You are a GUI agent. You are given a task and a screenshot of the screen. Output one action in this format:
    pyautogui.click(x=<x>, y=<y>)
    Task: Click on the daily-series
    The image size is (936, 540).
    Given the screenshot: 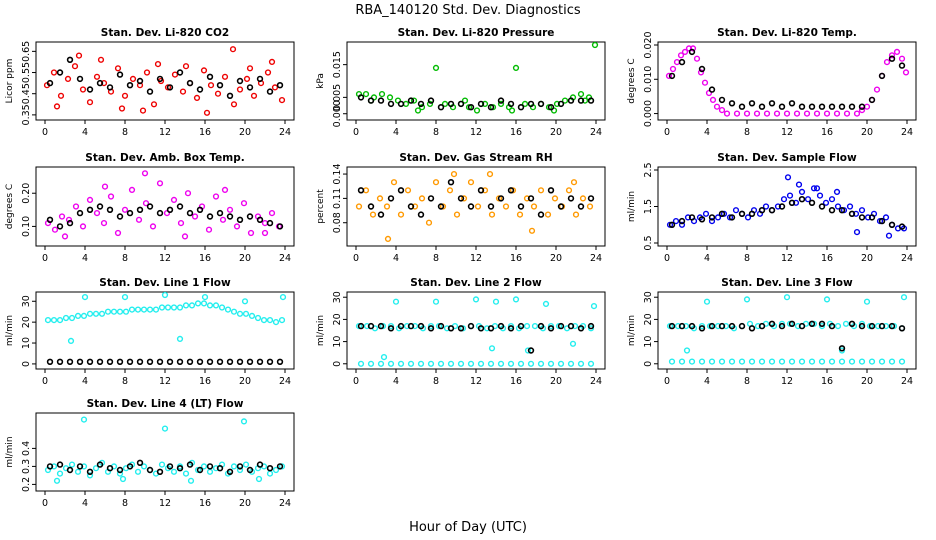 What is the action you would take?
    pyautogui.click(x=165, y=450)
    